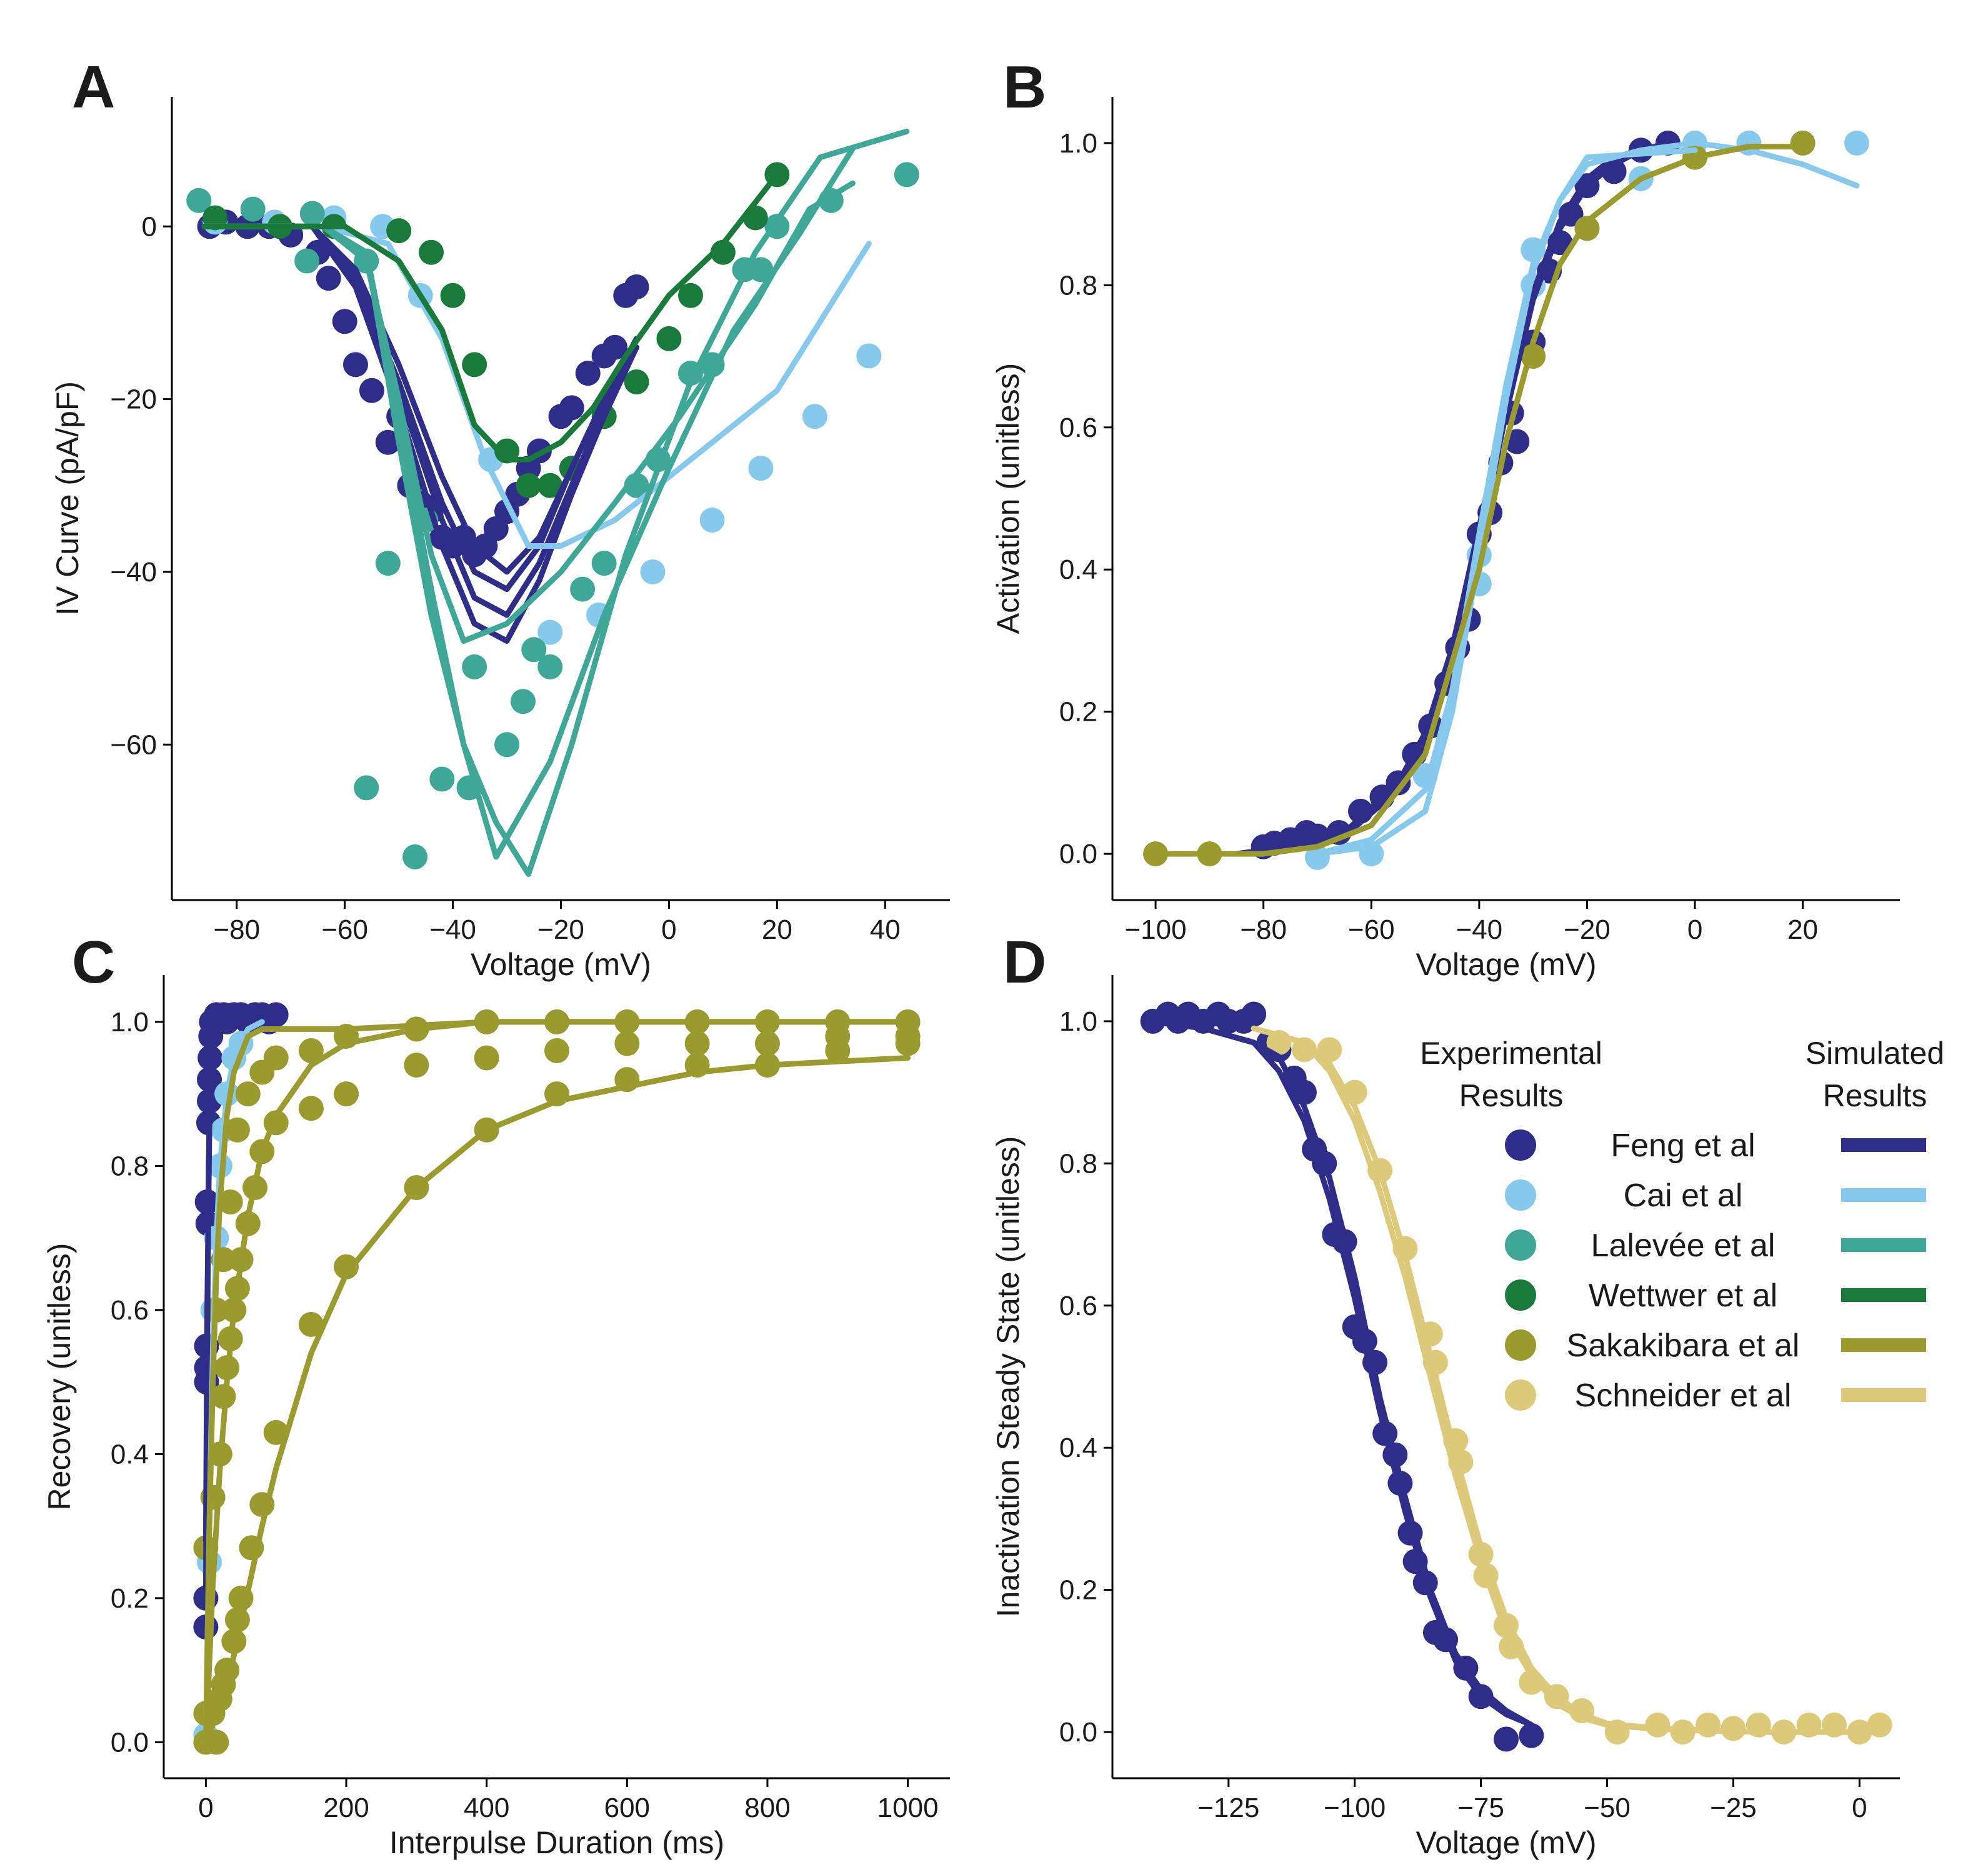 The height and width of the screenshot is (1872, 1988). Describe the element at coordinates (453, 930) in the screenshot. I see `panel-a-x-tick-label: −40` at that location.